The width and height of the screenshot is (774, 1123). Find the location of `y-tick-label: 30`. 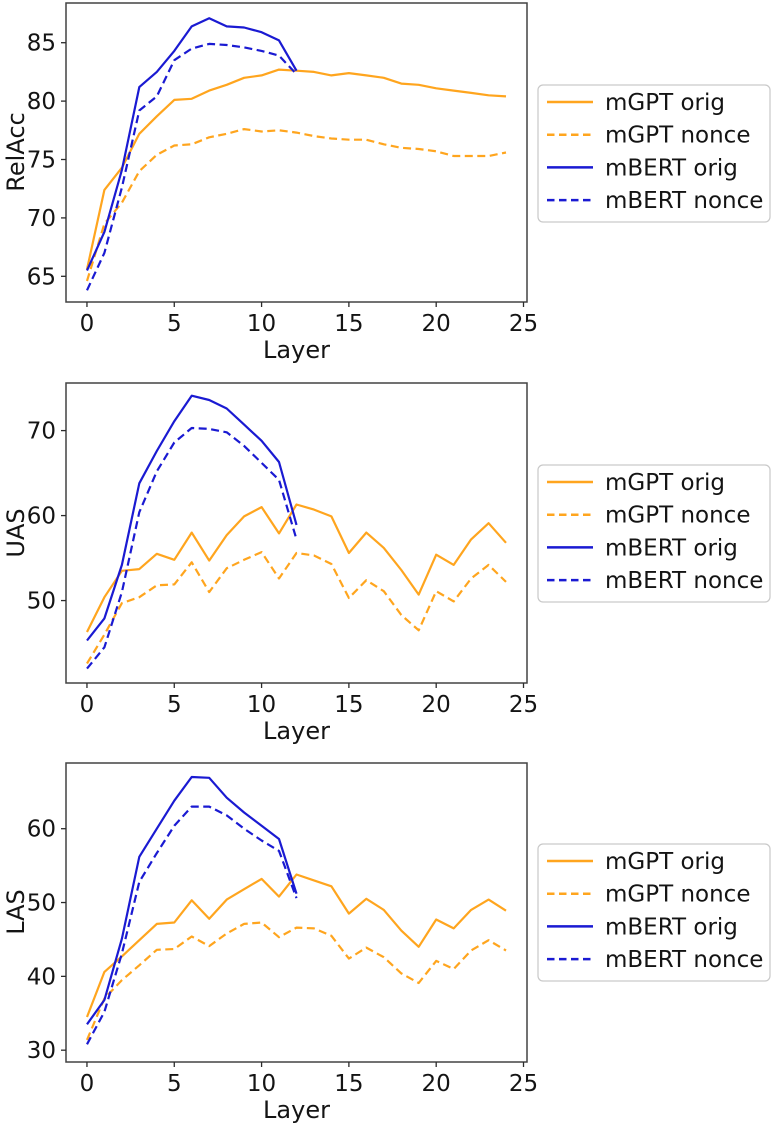

y-tick-label: 30 is located at coordinates (41, 1051).